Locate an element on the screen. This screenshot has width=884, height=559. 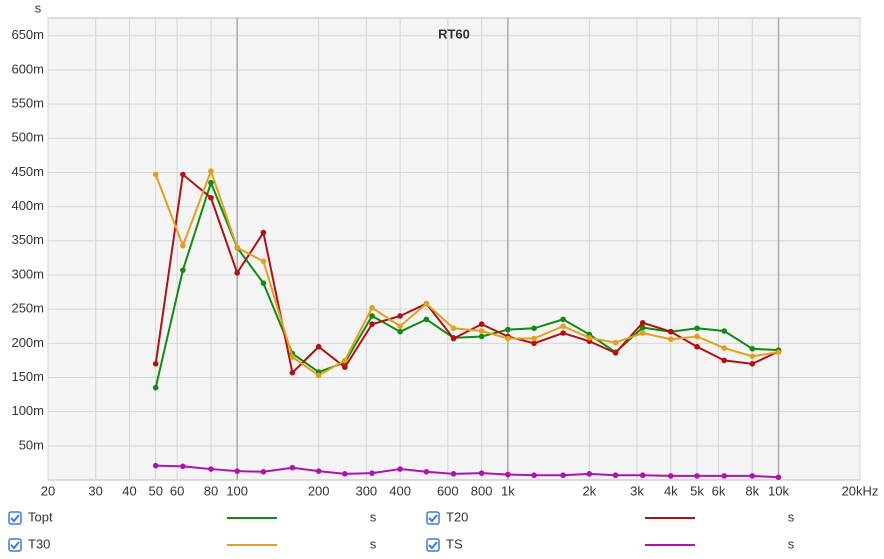
x-tick-label: 800 is located at coordinates (482, 490).